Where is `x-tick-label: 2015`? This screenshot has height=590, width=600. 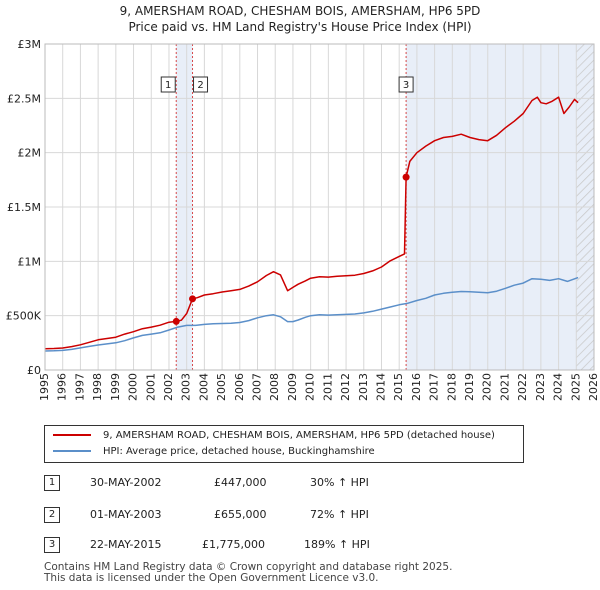 x-tick-label: 2015 is located at coordinates (398, 387).